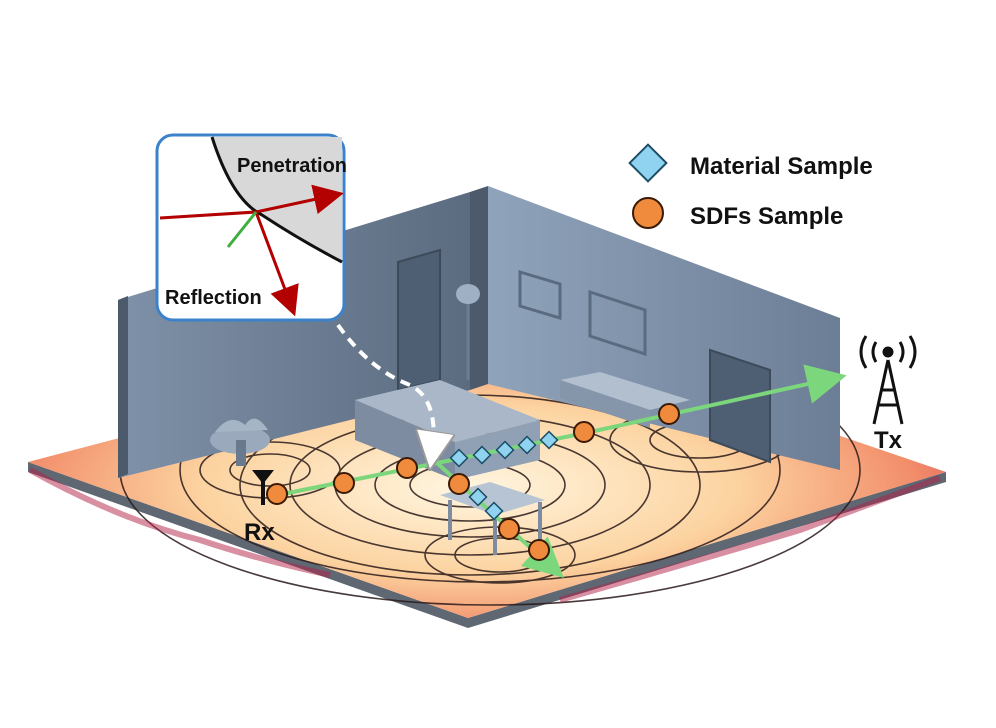 This screenshot has height=728, width=996. What do you see at coordinates (385, 389) in the screenshot?
I see `inset-pointer` at bounding box center [385, 389].